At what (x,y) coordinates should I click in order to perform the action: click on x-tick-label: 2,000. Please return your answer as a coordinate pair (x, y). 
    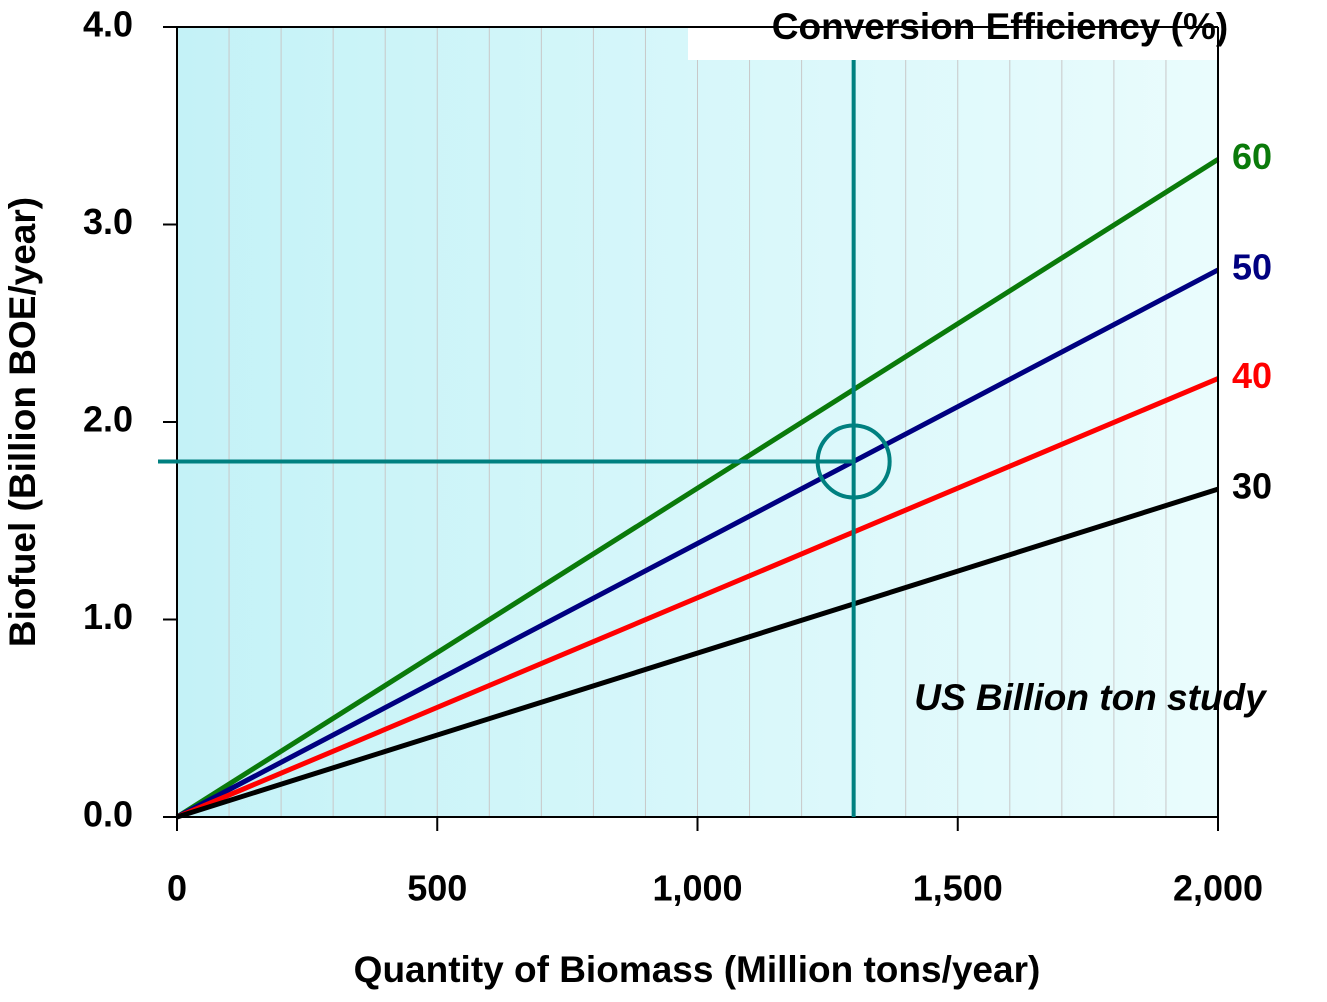
    Looking at the image, I should click on (1218, 888).